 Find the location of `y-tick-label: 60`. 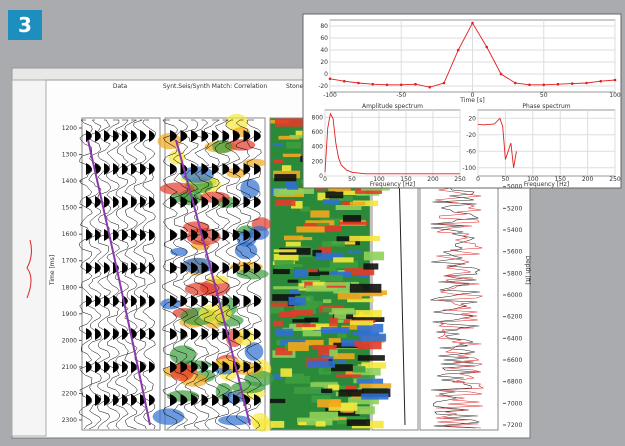

y-tick-label: 60 is located at coordinates (324, 38).